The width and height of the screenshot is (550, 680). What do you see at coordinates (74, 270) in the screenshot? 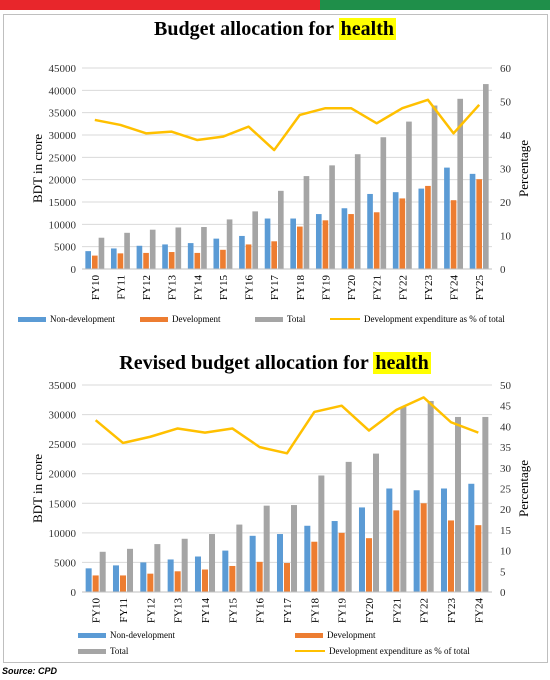
I see `y-tick-label: 0` at bounding box center [74, 270].